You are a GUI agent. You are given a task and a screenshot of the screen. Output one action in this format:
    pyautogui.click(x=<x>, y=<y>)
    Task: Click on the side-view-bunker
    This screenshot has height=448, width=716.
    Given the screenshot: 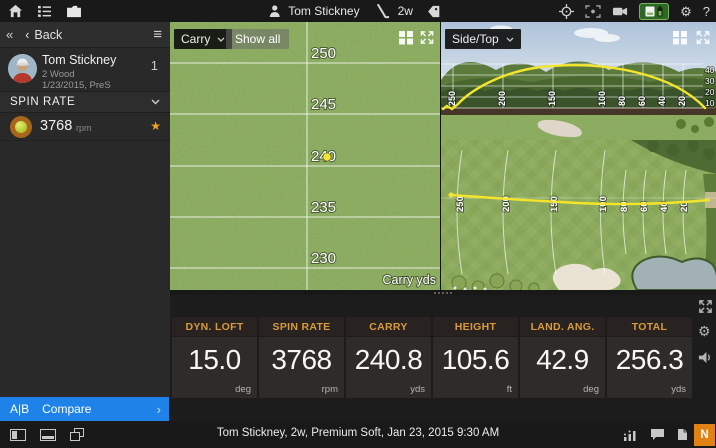 What is the action you would take?
    pyautogui.click(x=559, y=128)
    